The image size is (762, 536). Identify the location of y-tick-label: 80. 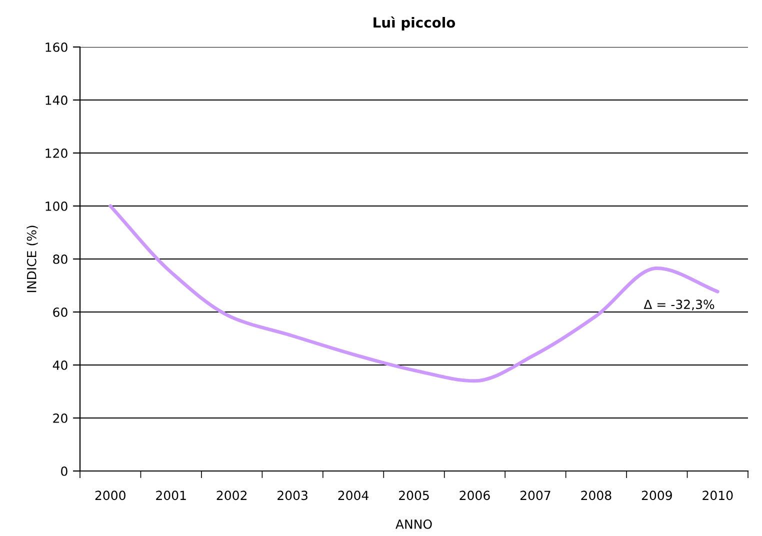
(60, 259).